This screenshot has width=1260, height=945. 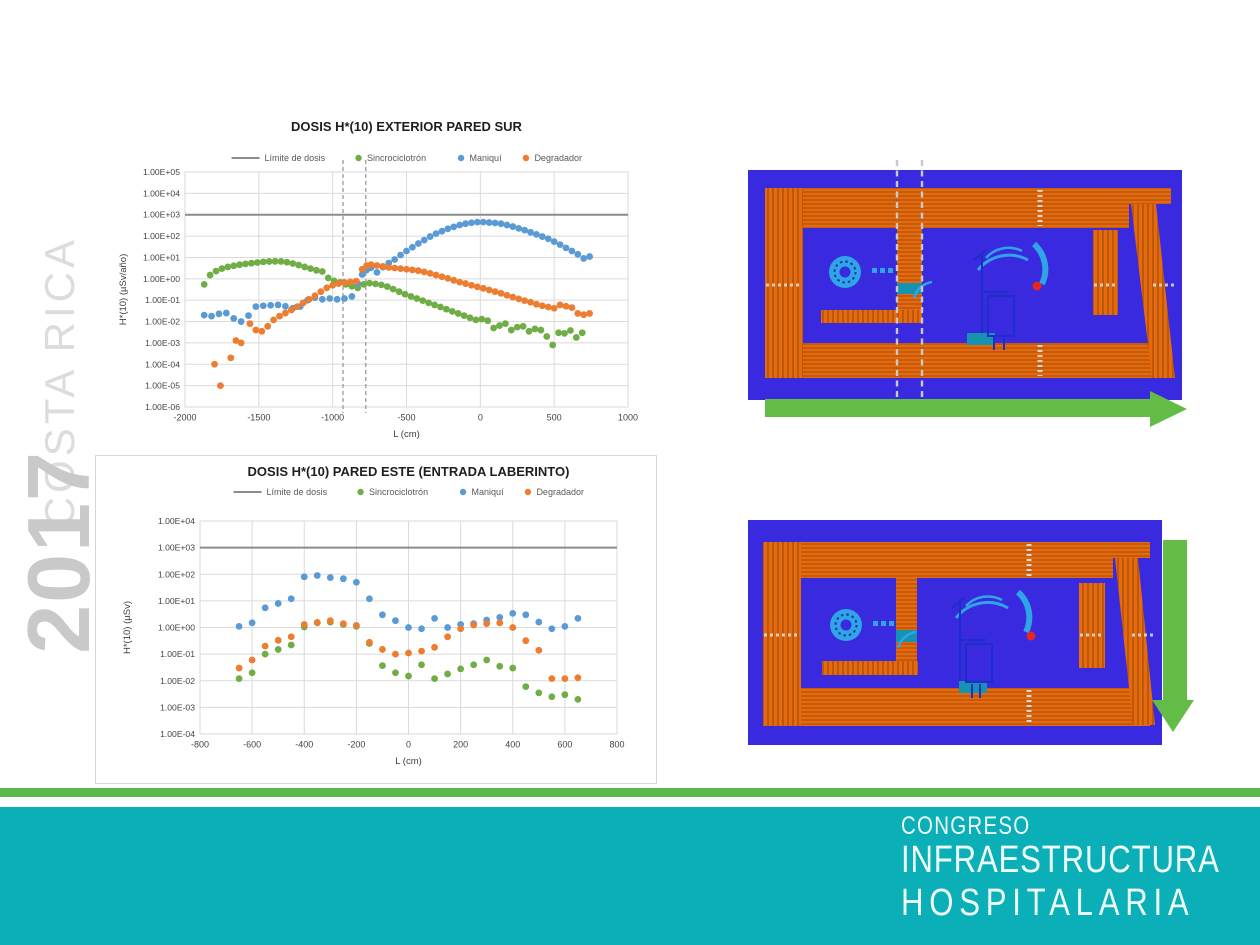 I want to click on x-tick-label: -500, so click(x=406, y=418).